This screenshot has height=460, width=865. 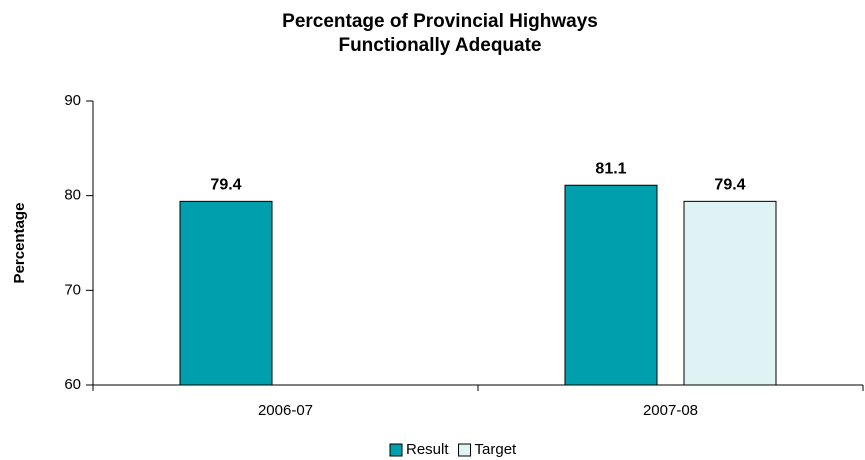 What do you see at coordinates (19, 243) in the screenshot?
I see `y-axis-label: Percentage` at bounding box center [19, 243].